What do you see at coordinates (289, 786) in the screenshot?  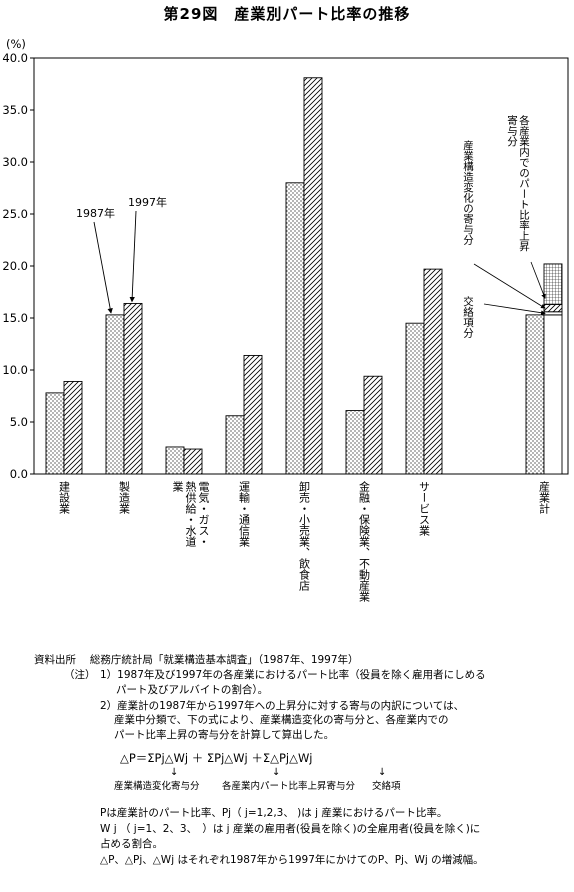 I see `formula-label-2: 各産業内パート比率上昇寄与分` at bounding box center [289, 786].